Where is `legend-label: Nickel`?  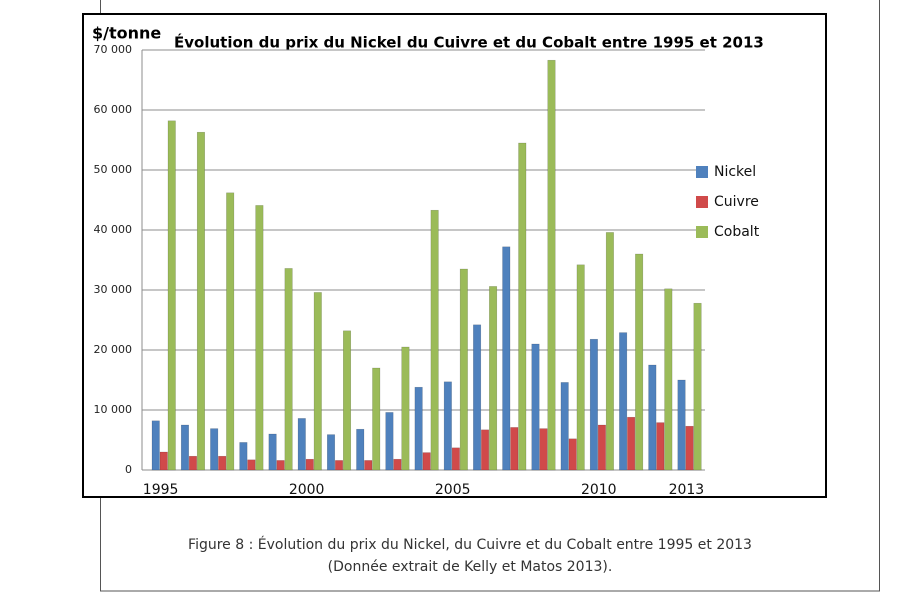 legend-label: Nickel is located at coordinates (735, 172).